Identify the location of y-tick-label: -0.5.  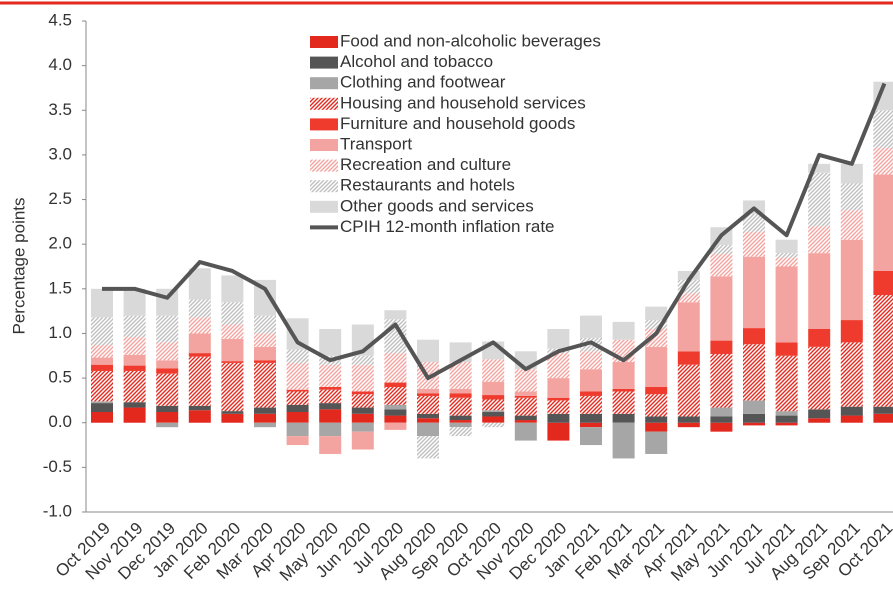
(57, 466).